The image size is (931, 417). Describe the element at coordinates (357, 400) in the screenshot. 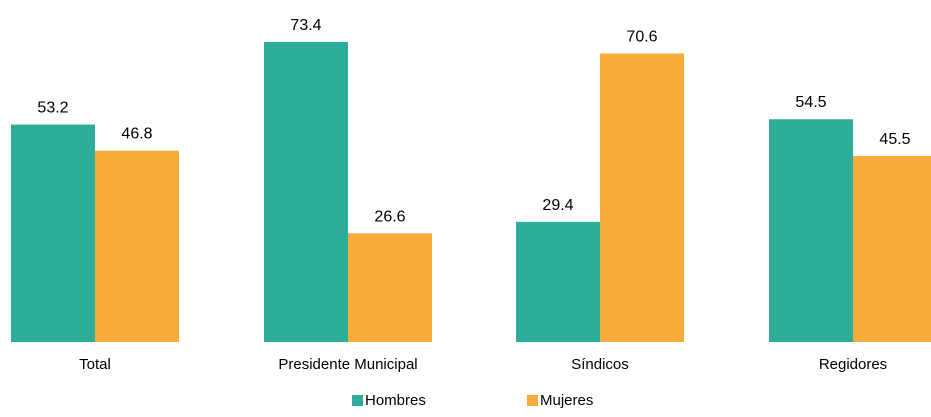

I see `legend-swatch-hombres` at that location.